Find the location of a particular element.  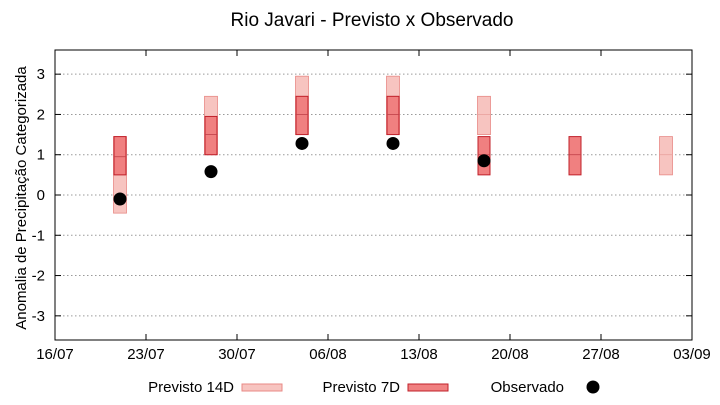

y-tick-label: -2 is located at coordinates (38, 276).